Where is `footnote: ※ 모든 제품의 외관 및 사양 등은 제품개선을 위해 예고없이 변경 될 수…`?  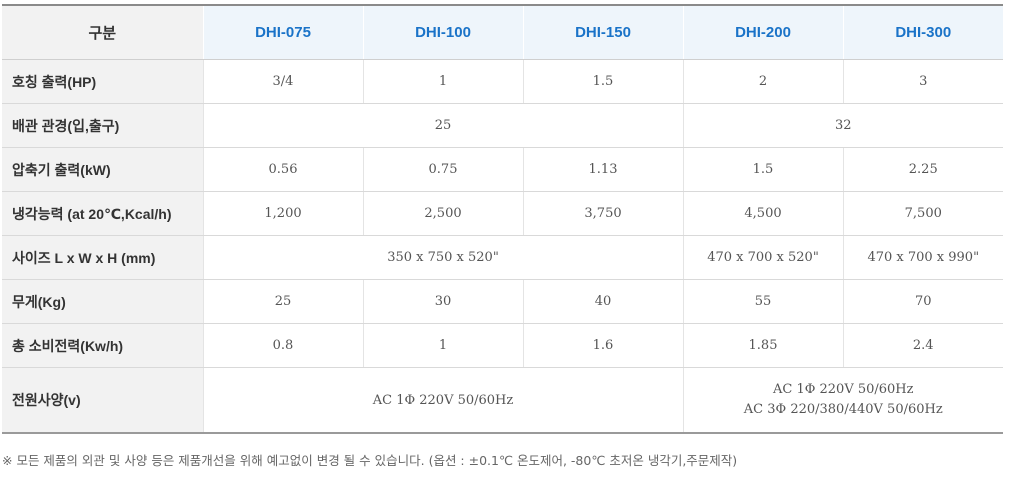
footnote: ※ 모든 제품의 외관 및 사양 등은 제품개선을 위해 예고없이 변경 될 수… is located at coordinates (370, 460).